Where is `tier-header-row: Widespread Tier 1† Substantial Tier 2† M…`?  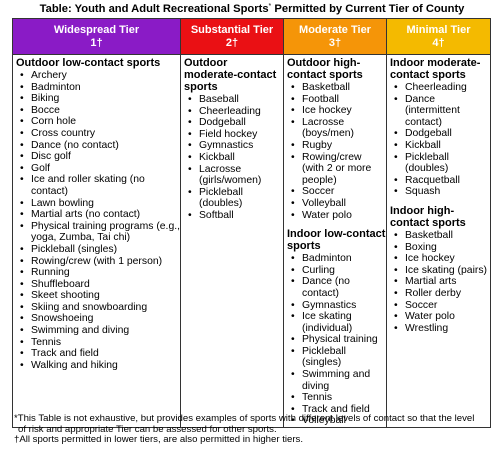 tier-header-row: Widespread Tier 1† Substantial Tier 2† M… is located at coordinates (251, 36).